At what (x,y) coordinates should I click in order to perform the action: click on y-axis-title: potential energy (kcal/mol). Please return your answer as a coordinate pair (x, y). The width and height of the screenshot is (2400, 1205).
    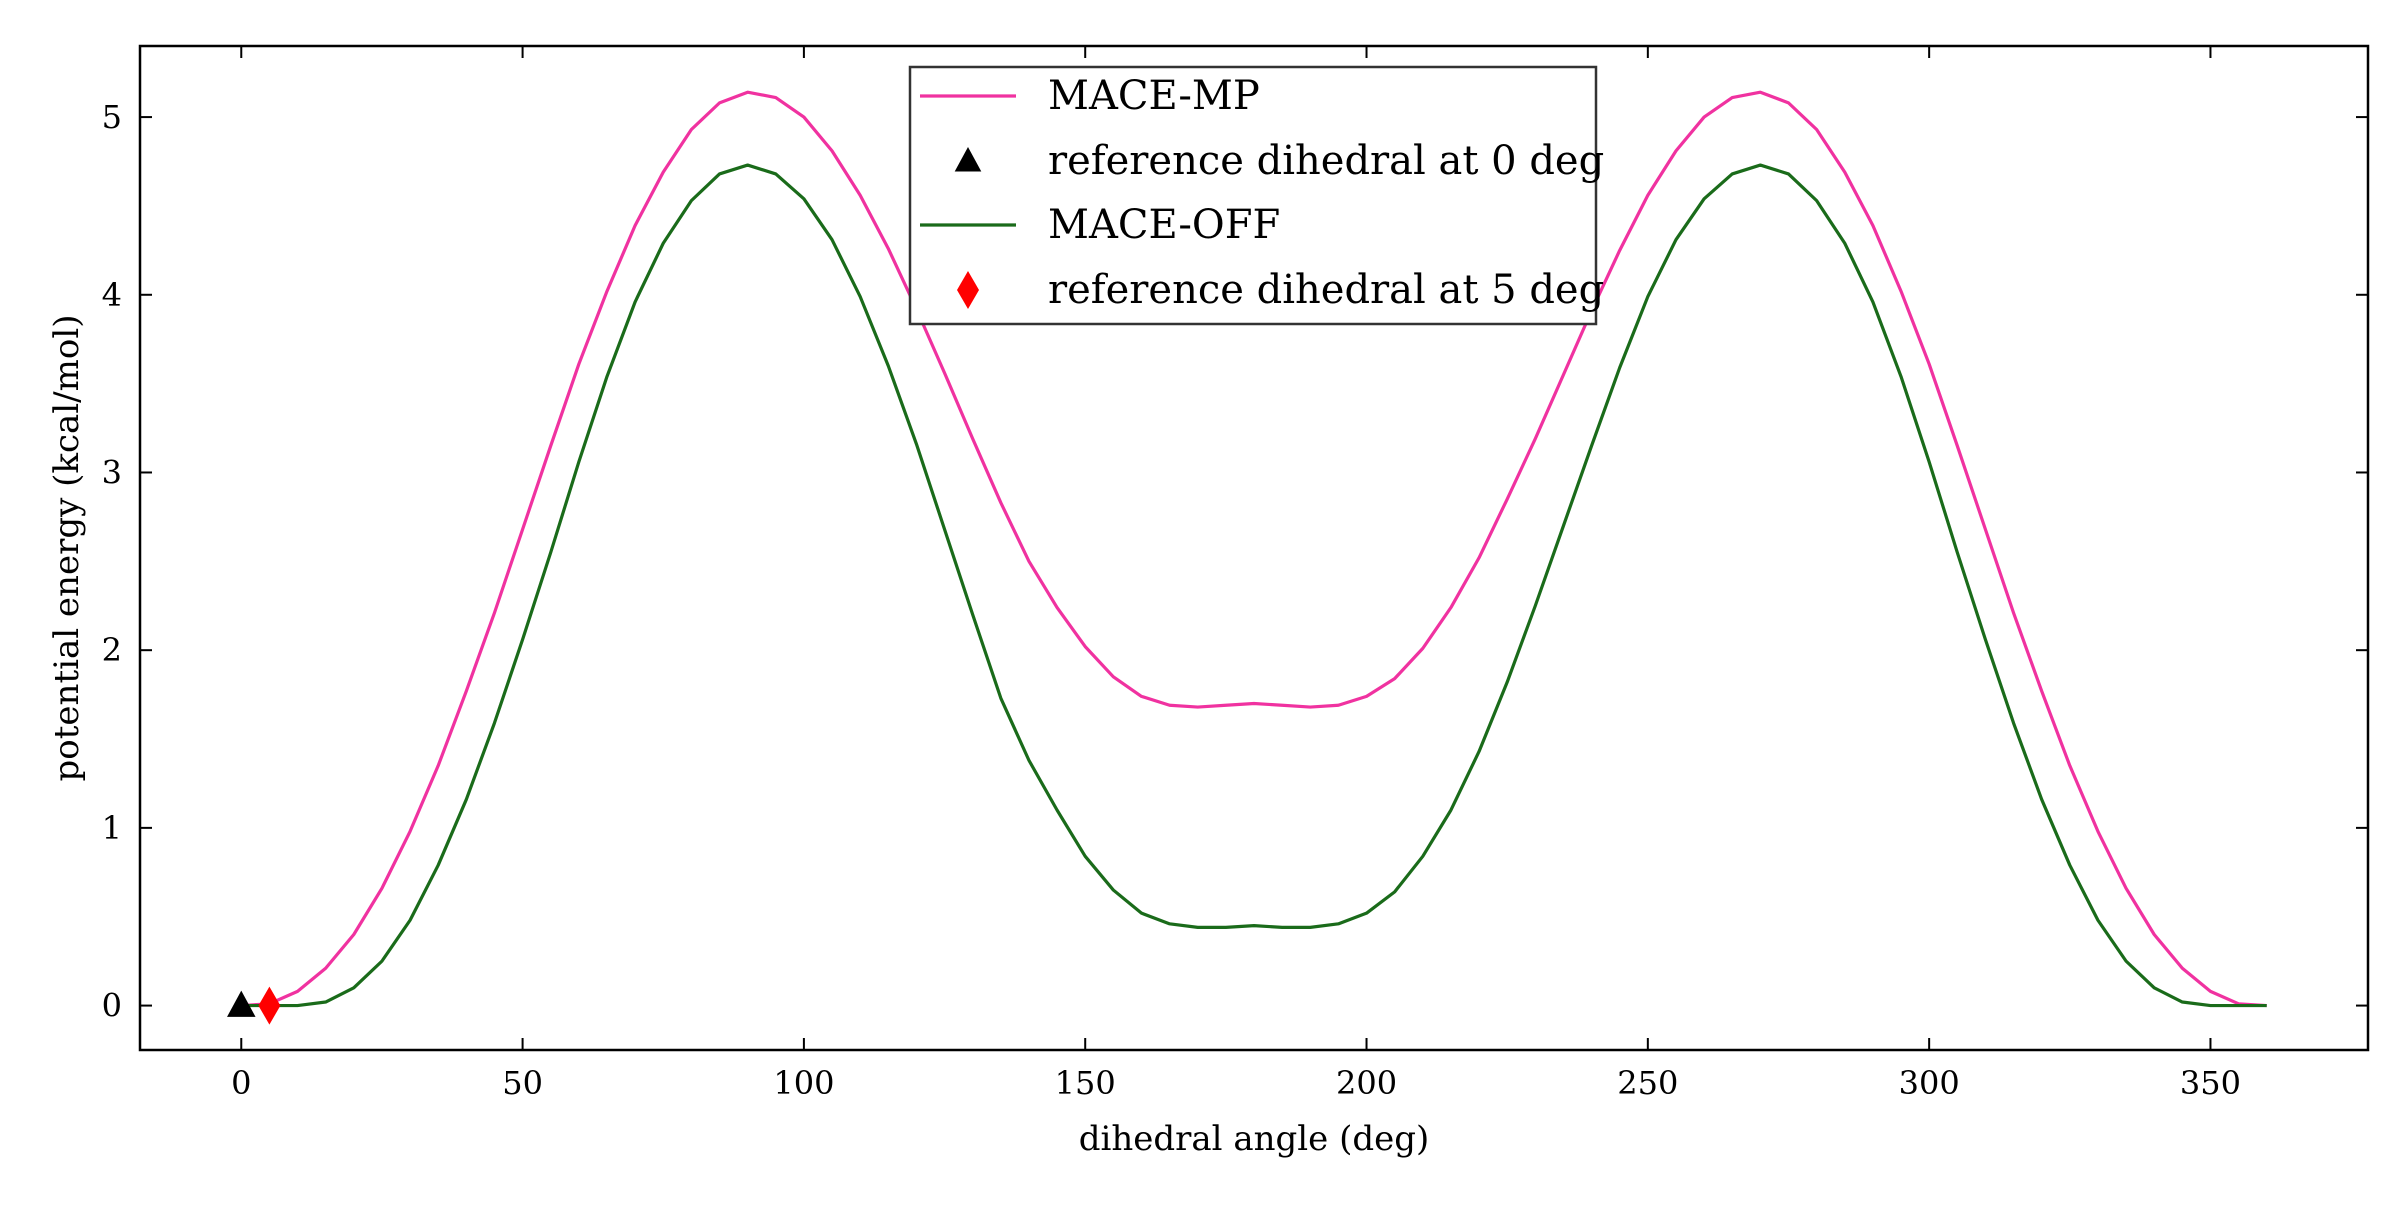
    Looking at the image, I should click on (67, 548).